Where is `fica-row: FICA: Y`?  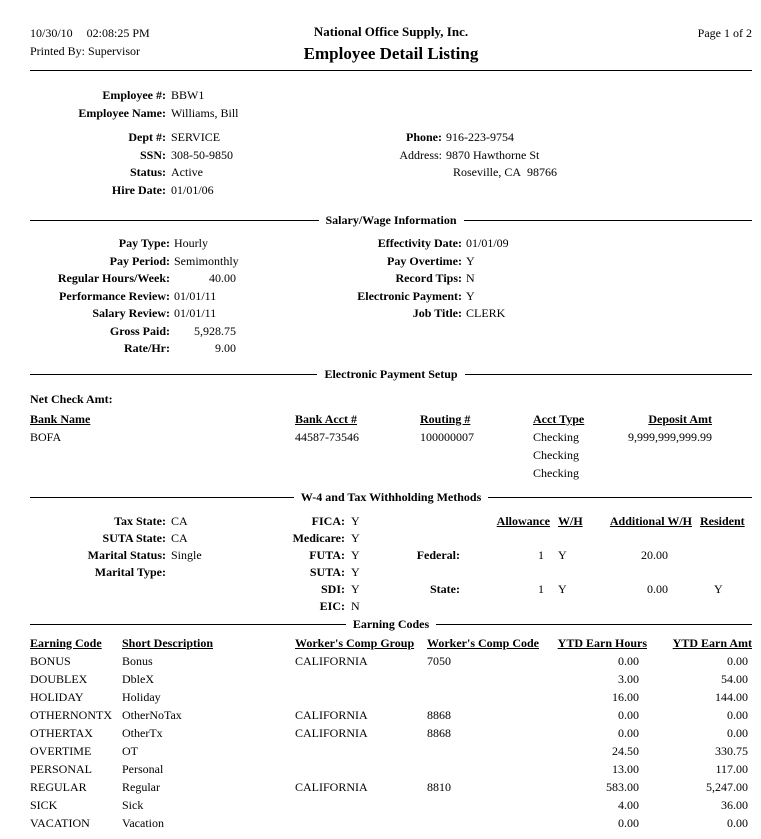 fica-row: FICA: Y is located at coordinates (334, 521).